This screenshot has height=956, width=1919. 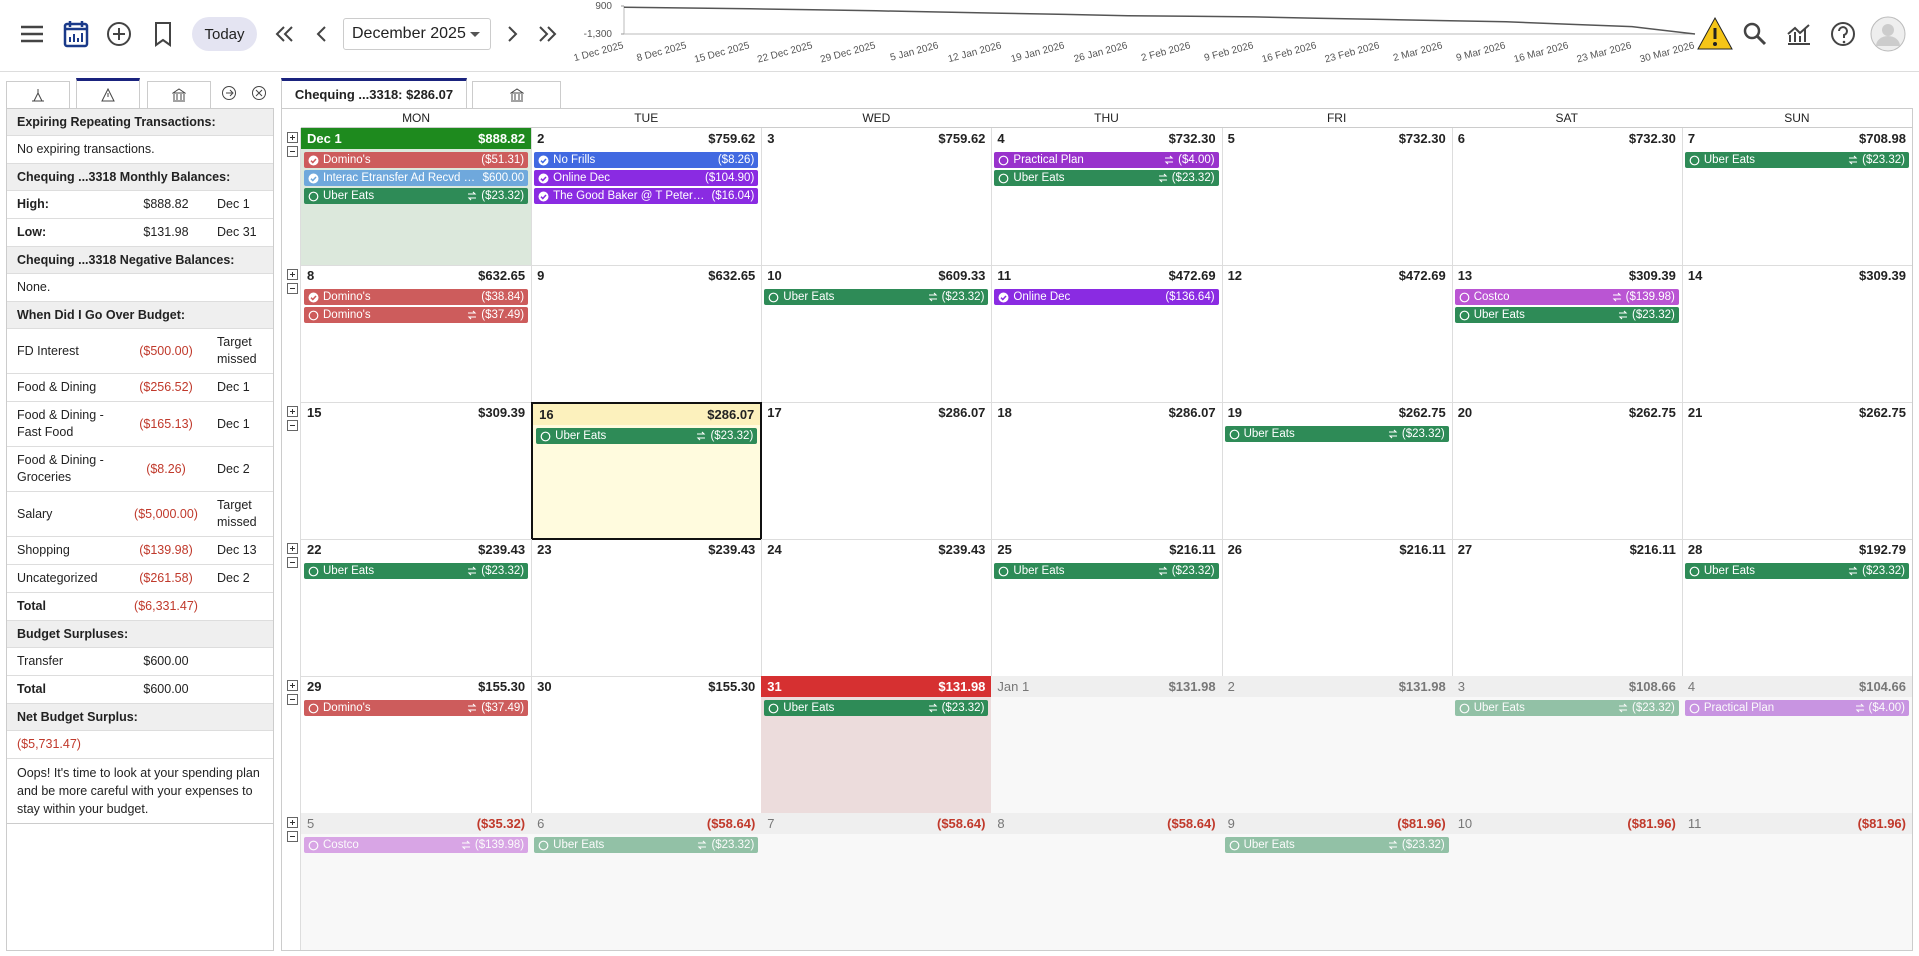 What do you see at coordinates (417, 881) in the screenshot?
I see `day-cell: 5 ($35.32) Costco ($139.98)` at bounding box center [417, 881].